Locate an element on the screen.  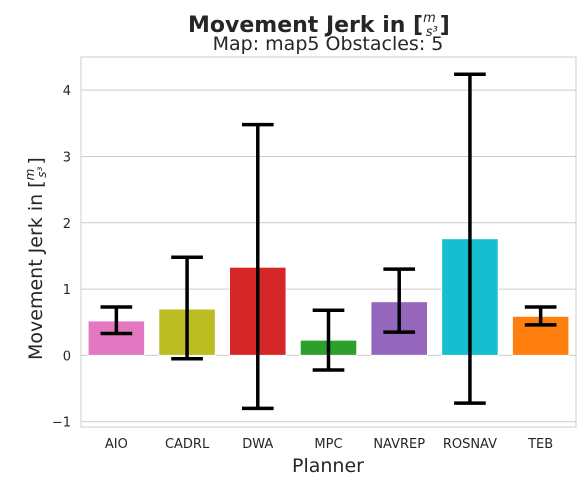
x-tick-label: ROSNAV is located at coordinates (470, 444).